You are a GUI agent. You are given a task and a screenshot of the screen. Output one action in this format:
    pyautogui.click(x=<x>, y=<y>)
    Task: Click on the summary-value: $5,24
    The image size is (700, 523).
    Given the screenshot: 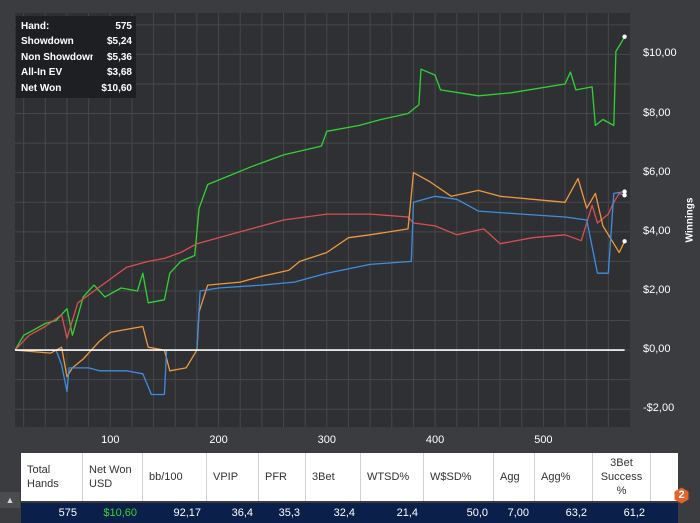 What is the action you would take?
    pyautogui.click(x=119, y=42)
    